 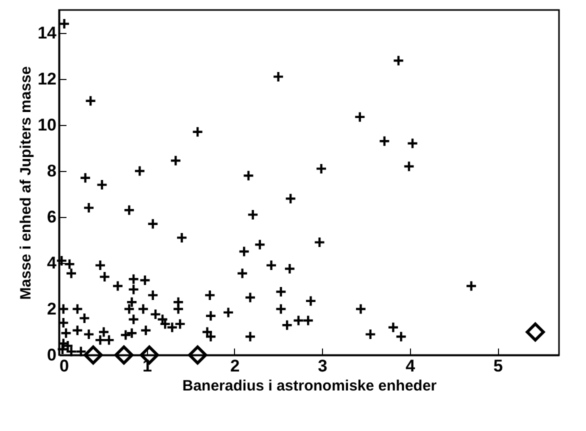 What do you see at coordinates (26, 183) in the screenshot?
I see `y-axis-title: Masse i enhed af Jupiters masse` at bounding box center [26, 183].